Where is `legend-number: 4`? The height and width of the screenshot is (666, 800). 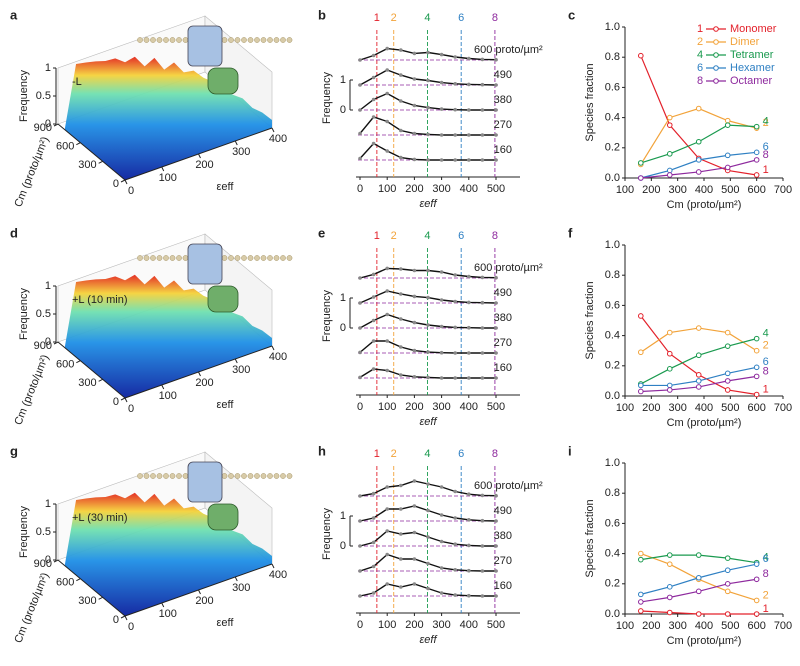
legend-number: 4 is located at coordinates (700, 55).